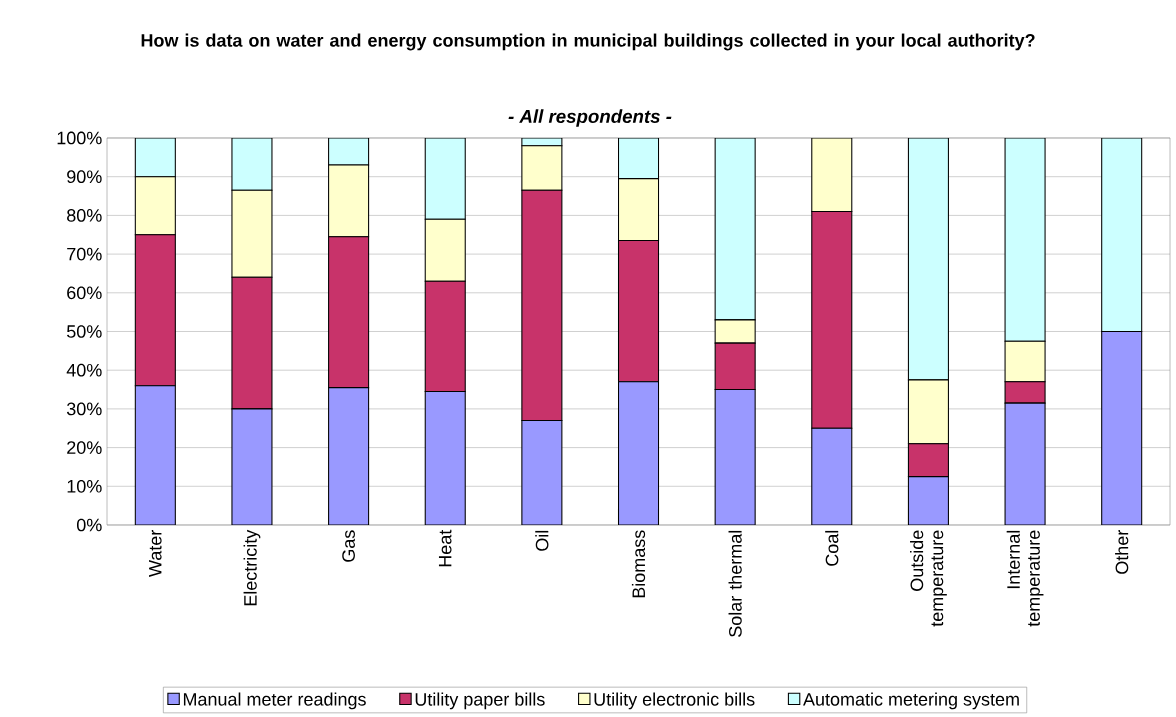 The height and width of the screenshot is (717, 1176). I want to click on legend-label: Automatic metering system, so click(911, 701).